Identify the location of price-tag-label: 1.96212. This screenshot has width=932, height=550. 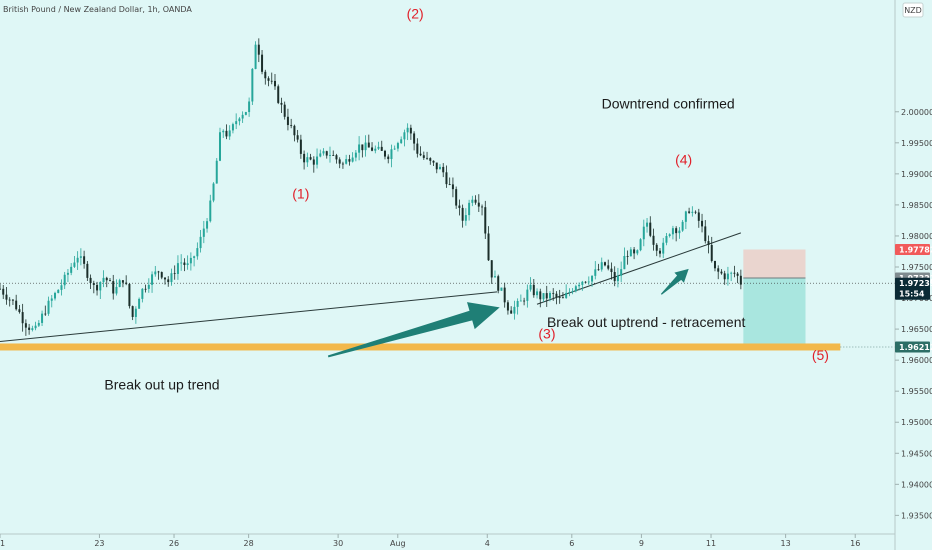
(915, 347).